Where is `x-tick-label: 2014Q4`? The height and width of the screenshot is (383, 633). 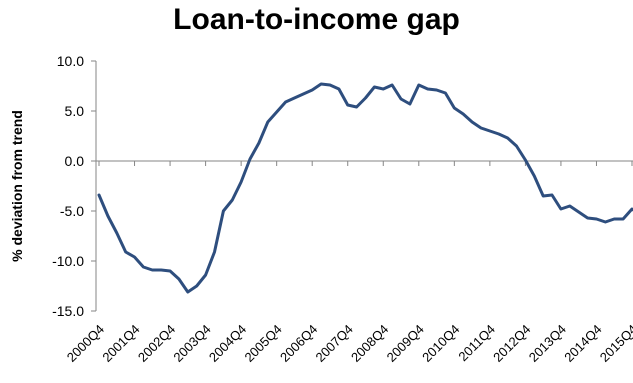
x-tick-label: 2014Q4 is located at coordinates (582, 343).